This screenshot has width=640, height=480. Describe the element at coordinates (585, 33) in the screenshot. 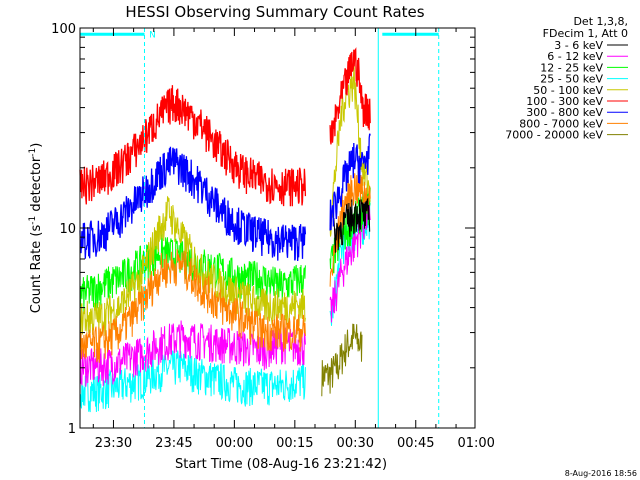

I see `legend-header-2: FDecim 1, Att 0` at that location.